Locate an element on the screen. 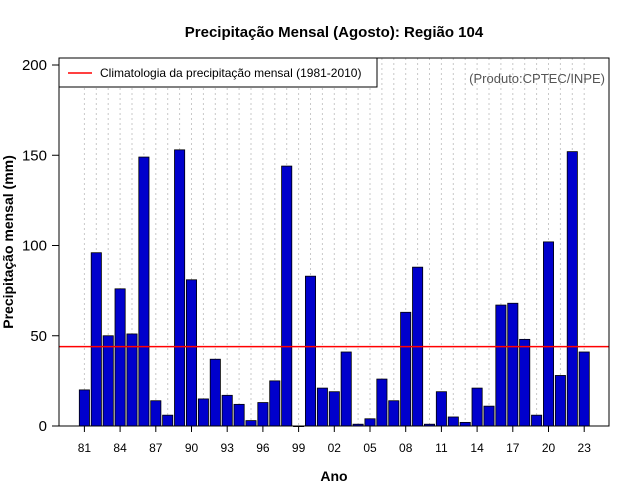 This screenshot has width=640, height=500. credit-label: (Produto:CPTEC/INPE) is located at coordinates (537, 78).